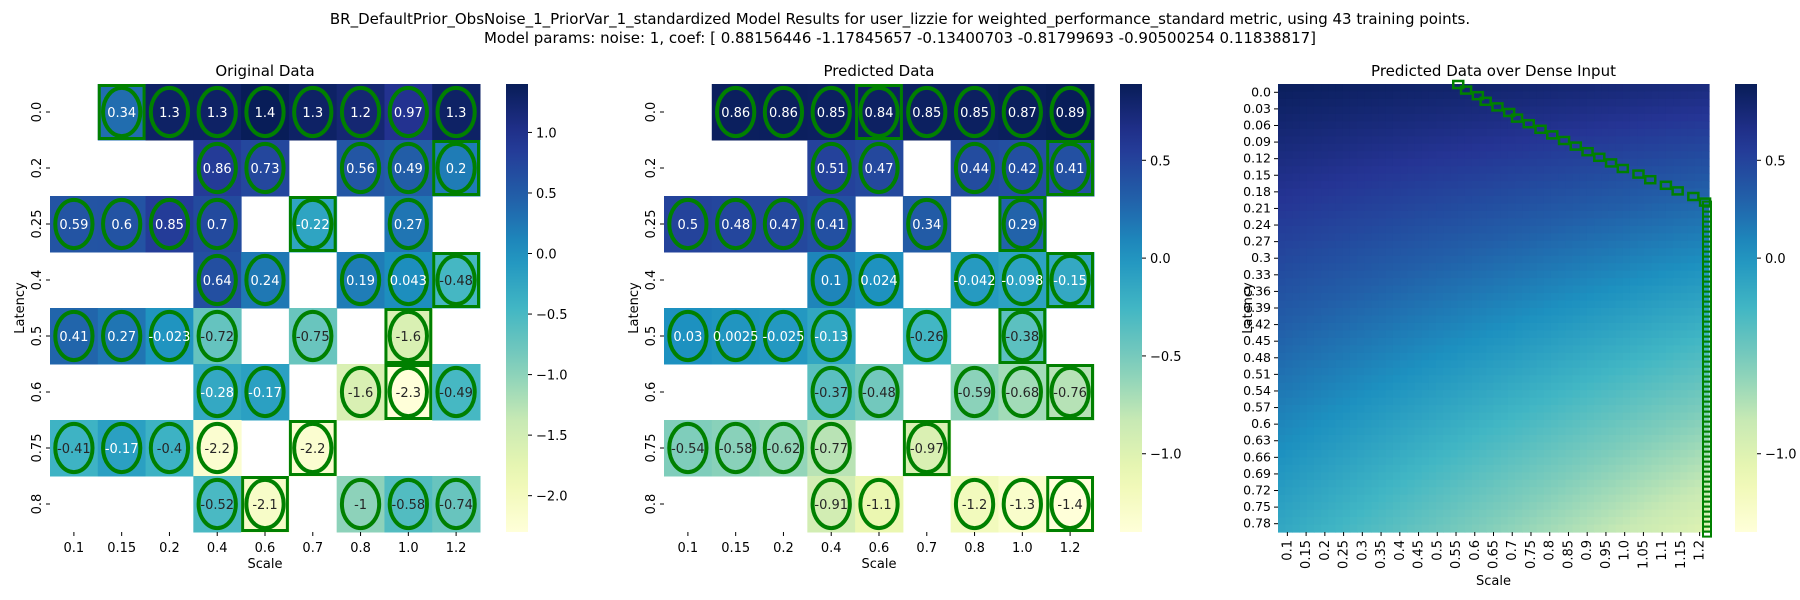  Describe the element at coordinates (74, 548) in the screenshot. I see `x-tick-label: 0.1` at that location.